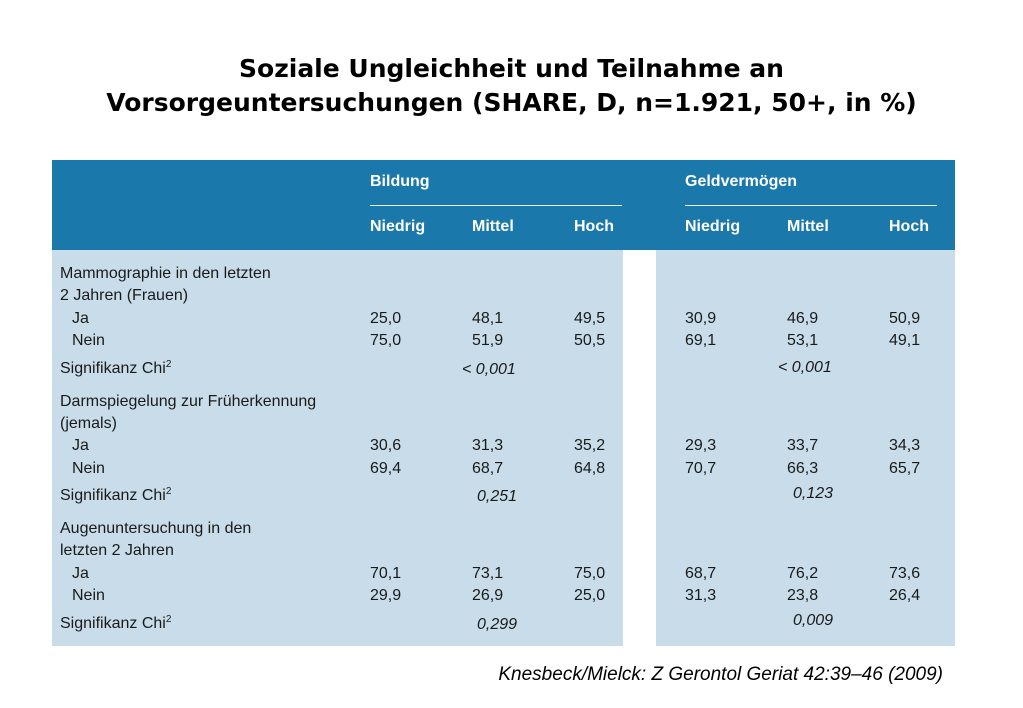 The height and width of the screenshot is (708, 1023). I want to click on table-cell: 76,2, so click(803, 573).